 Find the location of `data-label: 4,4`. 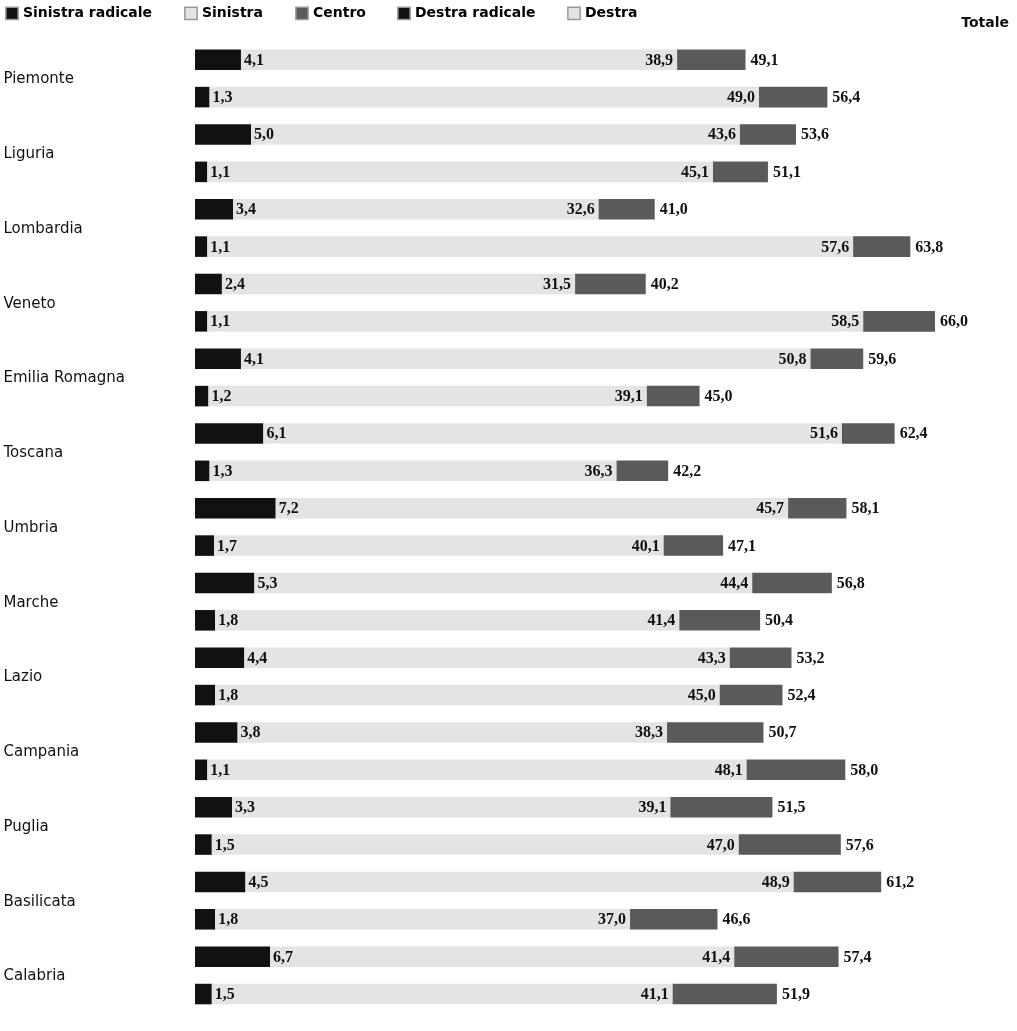

data-label: 4,4 is located at coordinates (257, 657).